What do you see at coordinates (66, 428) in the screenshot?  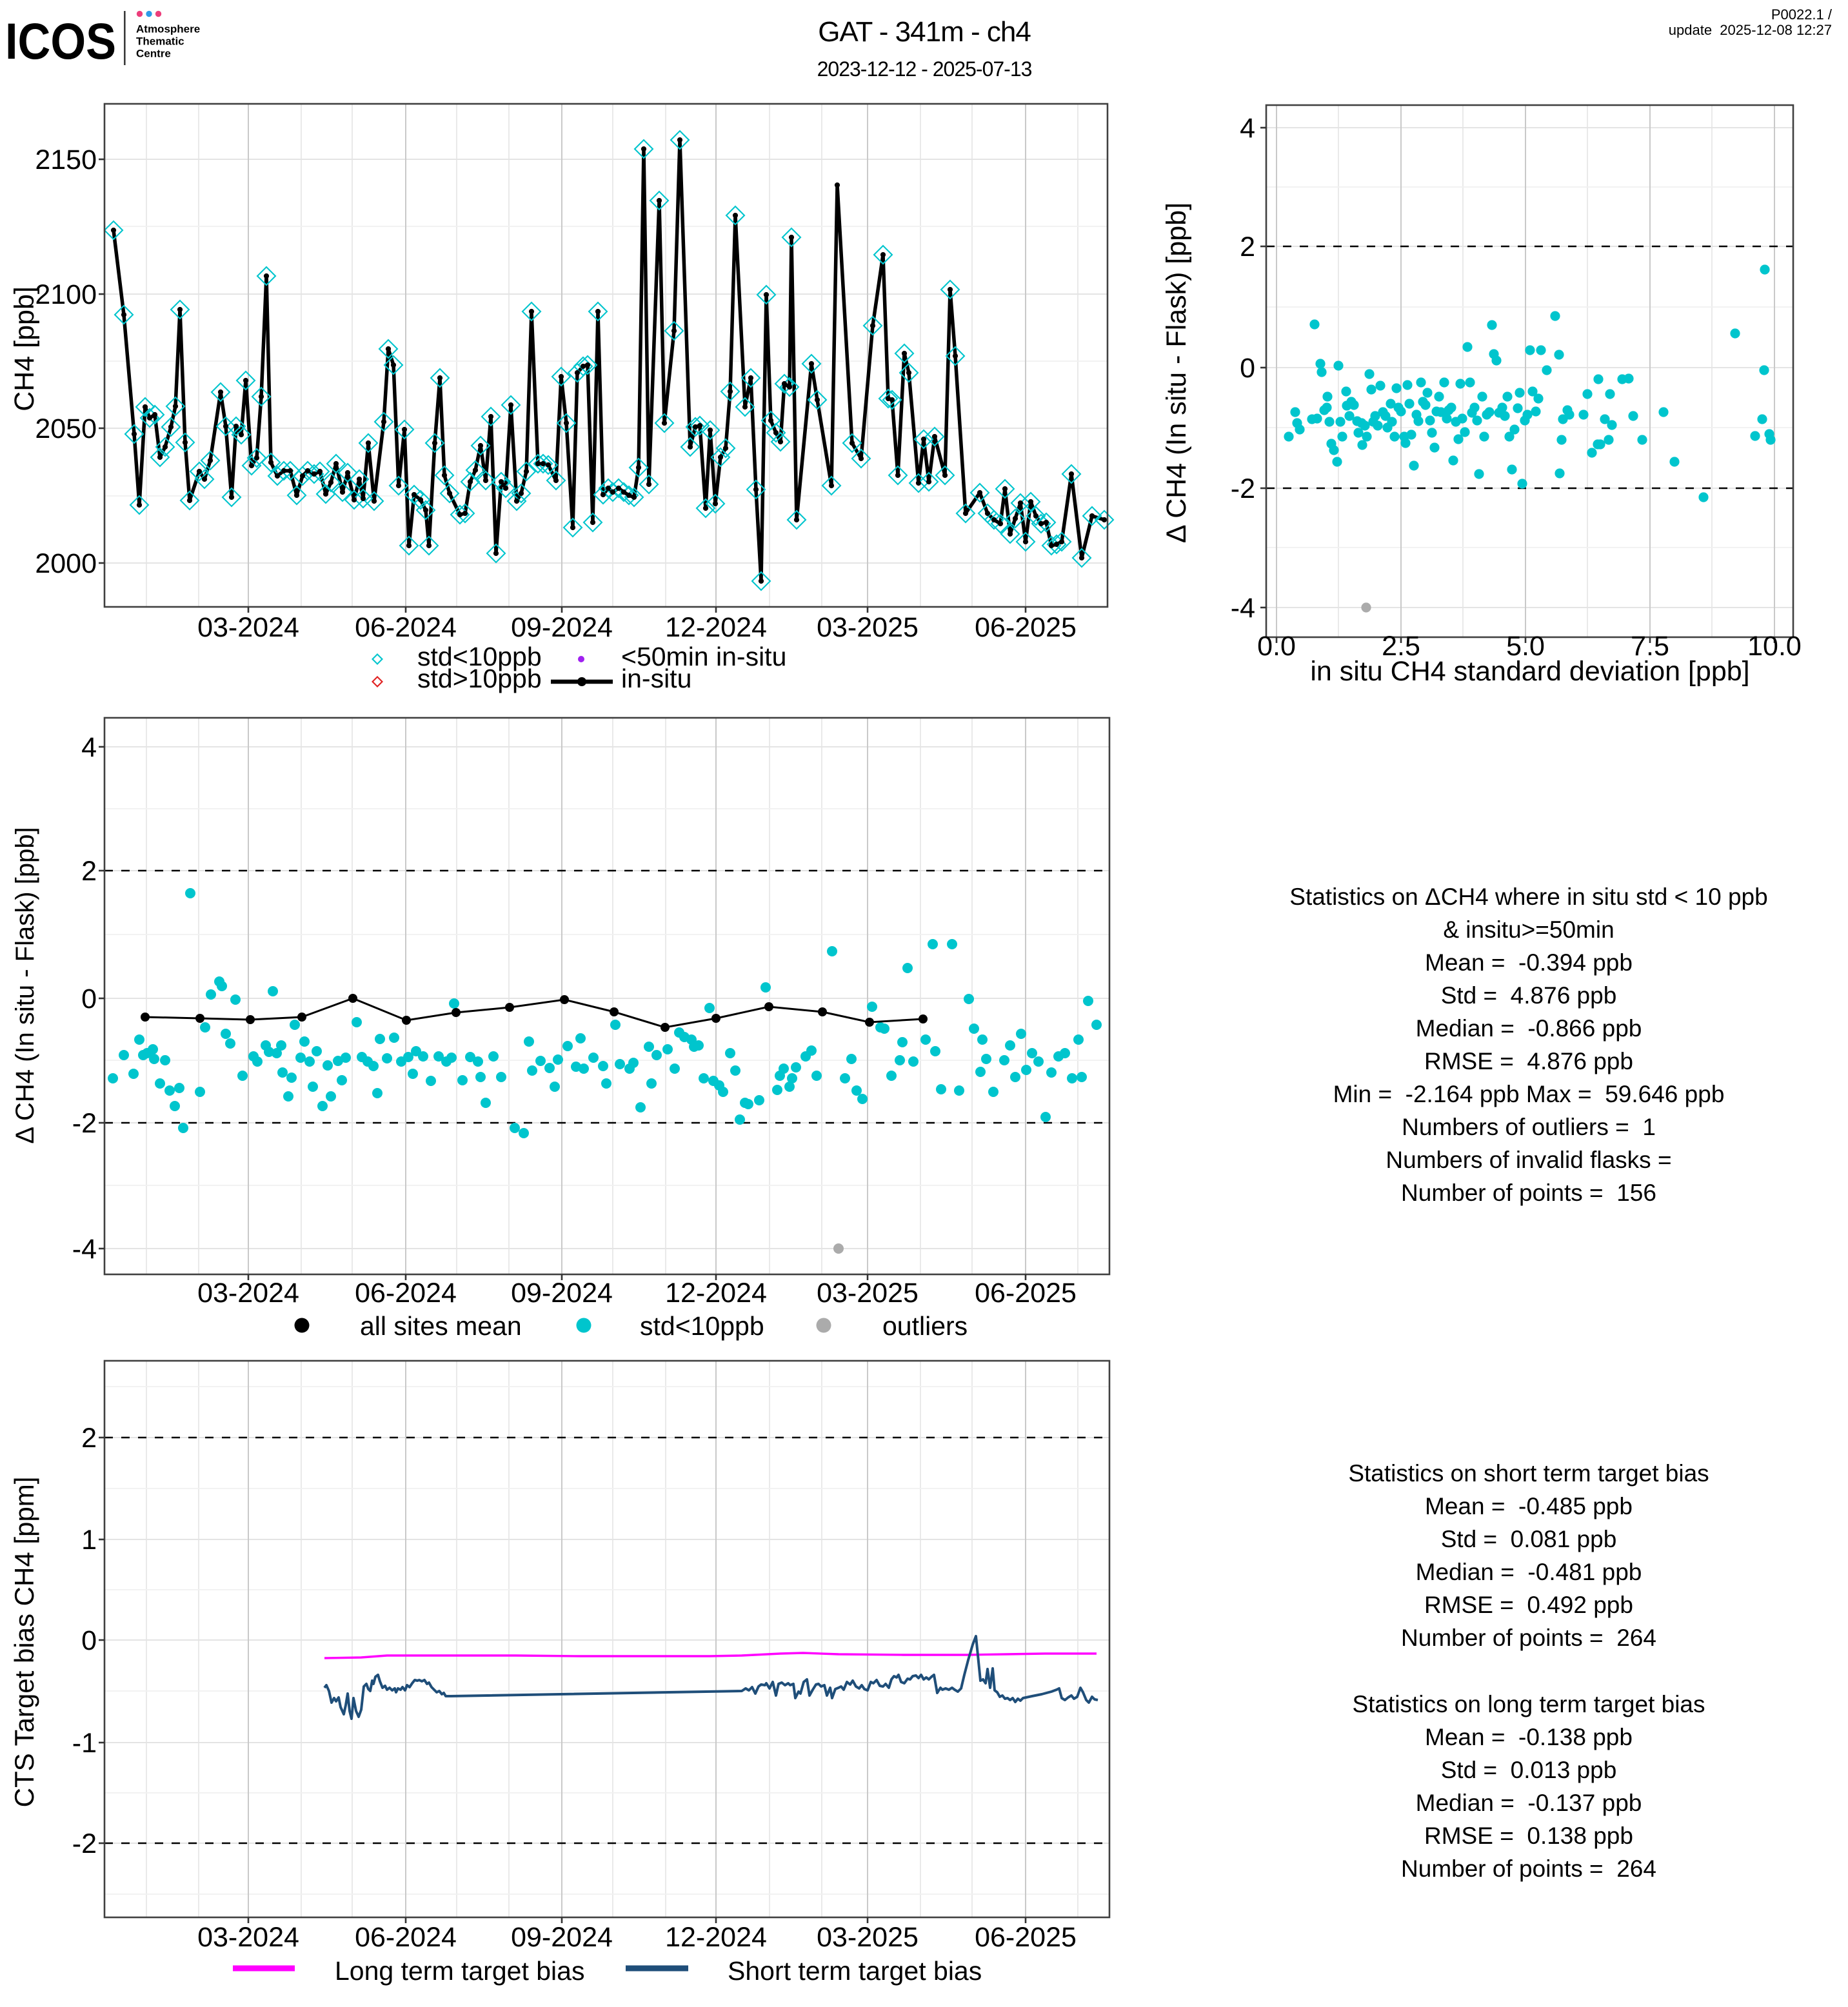 I see `svg-text: 2050` at bounding box center [66, 428].